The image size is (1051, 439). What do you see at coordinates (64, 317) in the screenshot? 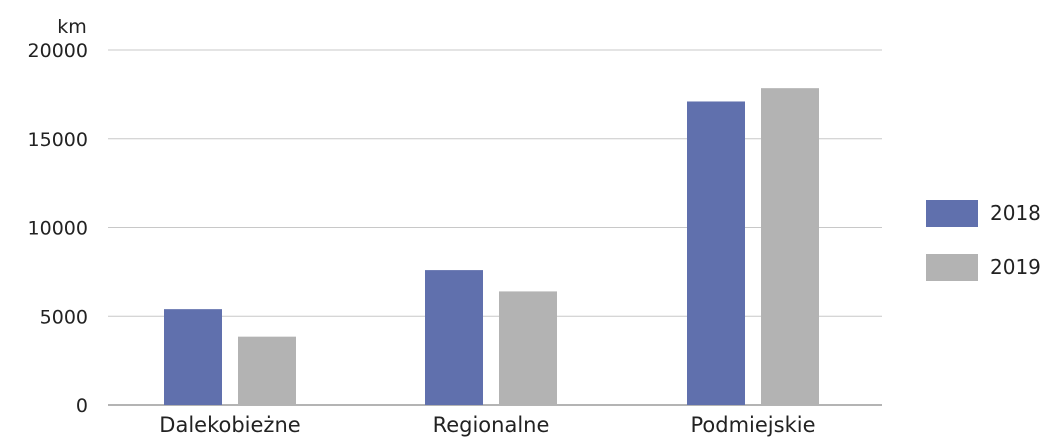
I see `y-tick-label: 5000` at bounding box center [64, 317].